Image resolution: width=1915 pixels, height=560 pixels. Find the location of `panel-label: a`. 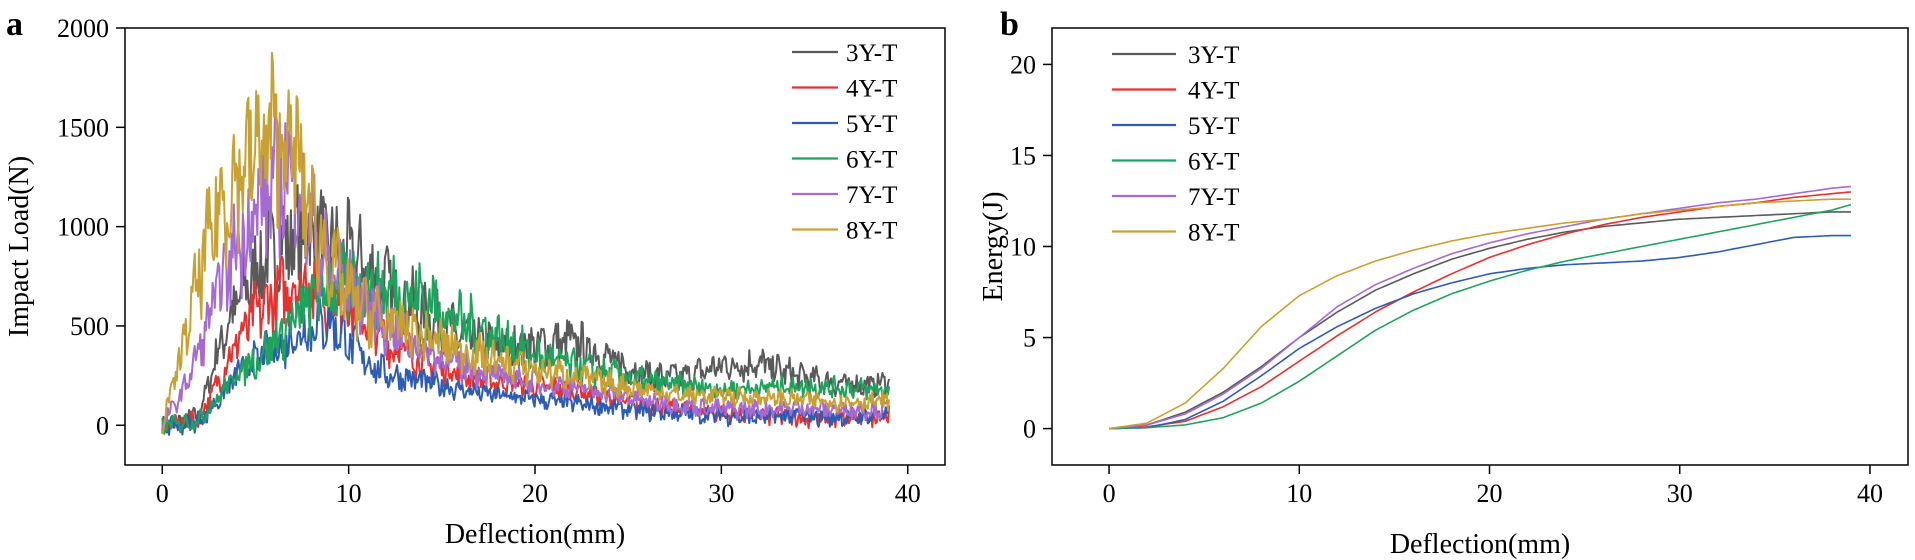

panel-label: a is located at coordinates (14, 24).